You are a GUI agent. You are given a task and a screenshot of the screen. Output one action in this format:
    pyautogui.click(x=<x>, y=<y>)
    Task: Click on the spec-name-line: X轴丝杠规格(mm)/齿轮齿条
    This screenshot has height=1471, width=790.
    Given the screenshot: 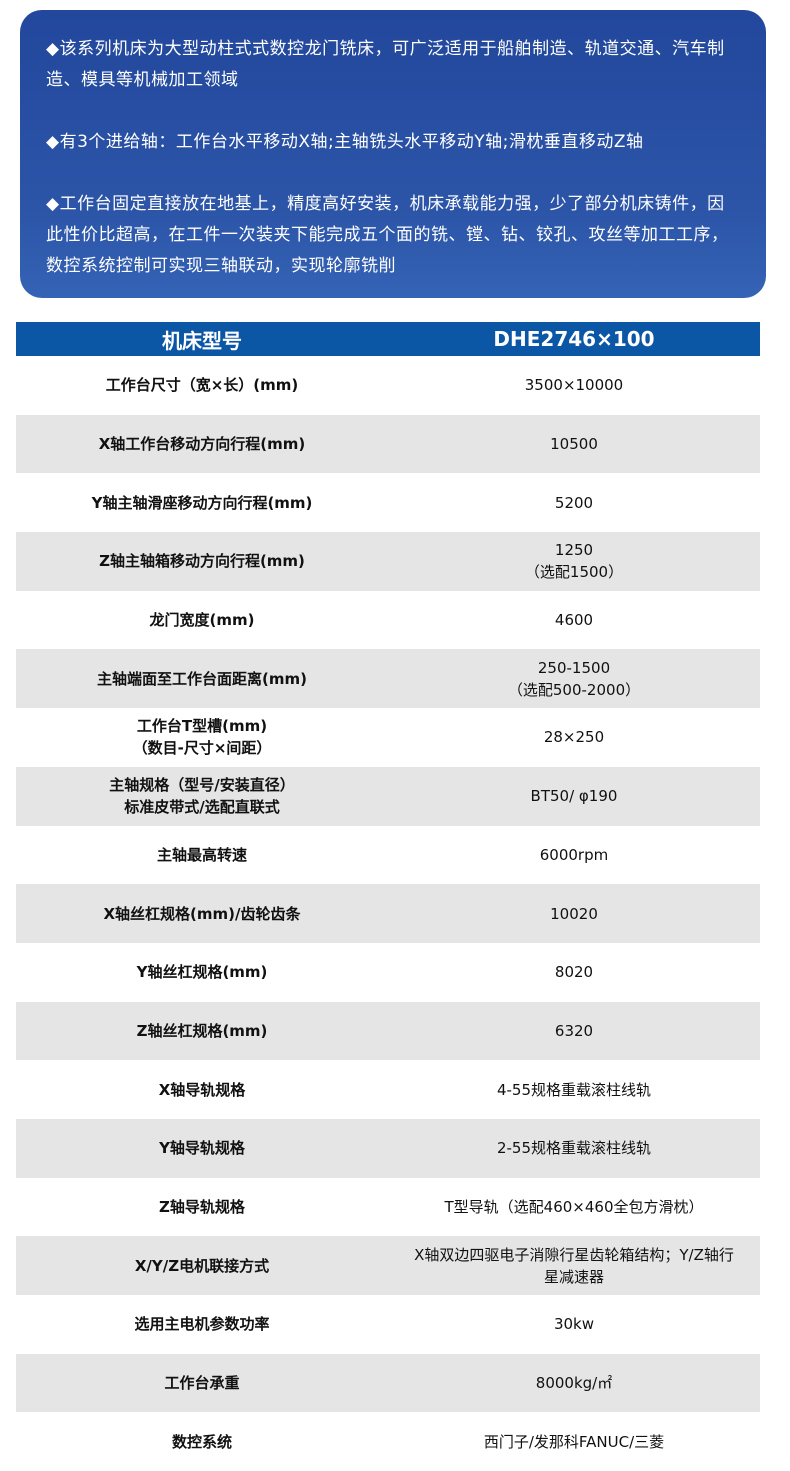 What is the action you would take?
    pyautogui.click(x=202, y=913)
    